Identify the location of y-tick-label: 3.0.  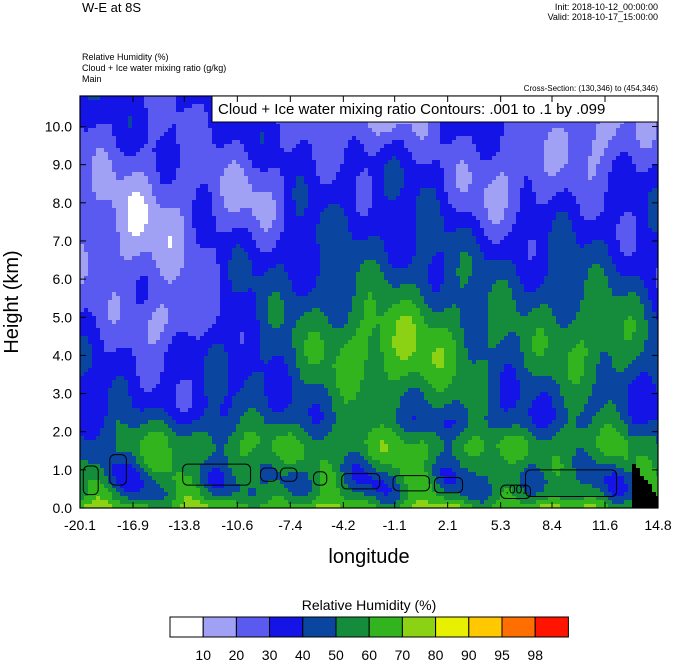
(63, 394).